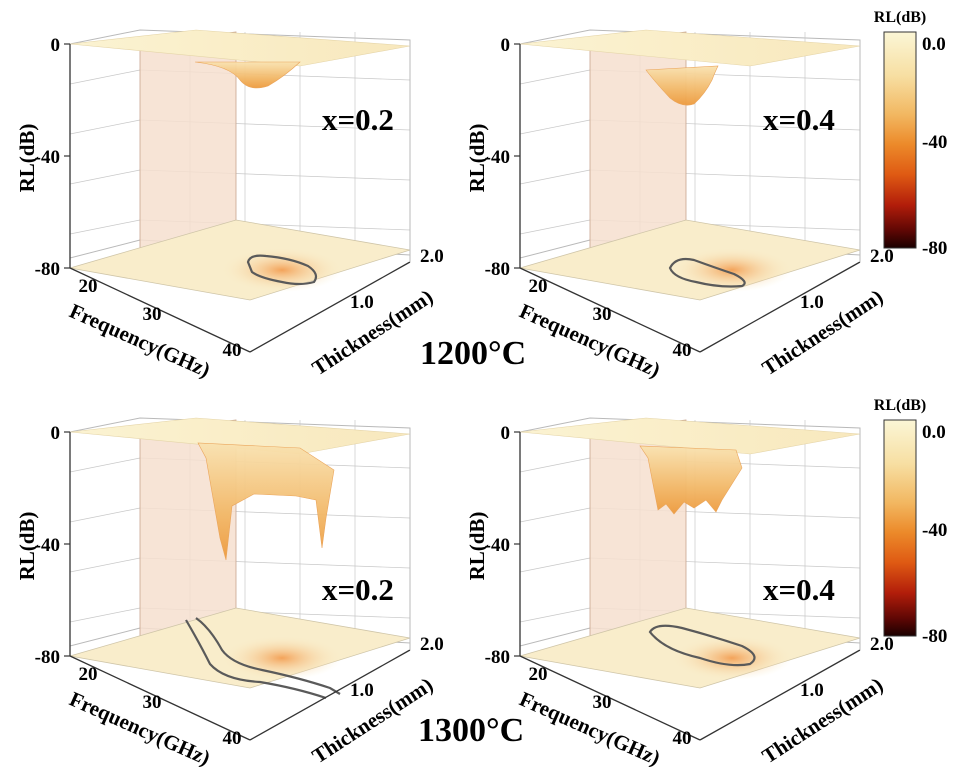 The width and height of the screenshot is (953, 778). I want to click on colorbar-2: RL(dB) 0.0 -40 -80, so click(911, 522).